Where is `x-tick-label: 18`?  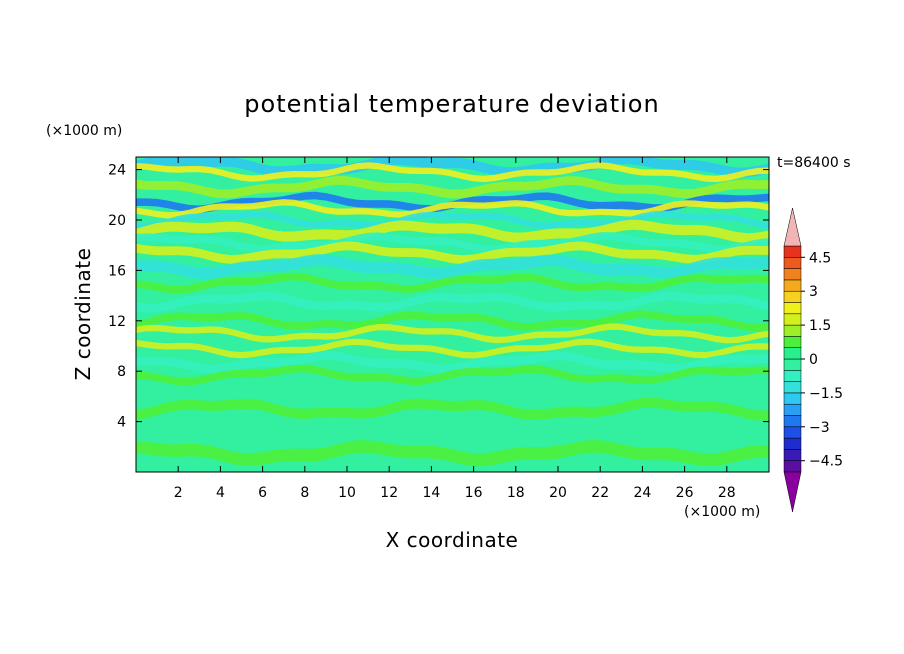
x-tick-label: 18 is located at coordinates (516, 493).